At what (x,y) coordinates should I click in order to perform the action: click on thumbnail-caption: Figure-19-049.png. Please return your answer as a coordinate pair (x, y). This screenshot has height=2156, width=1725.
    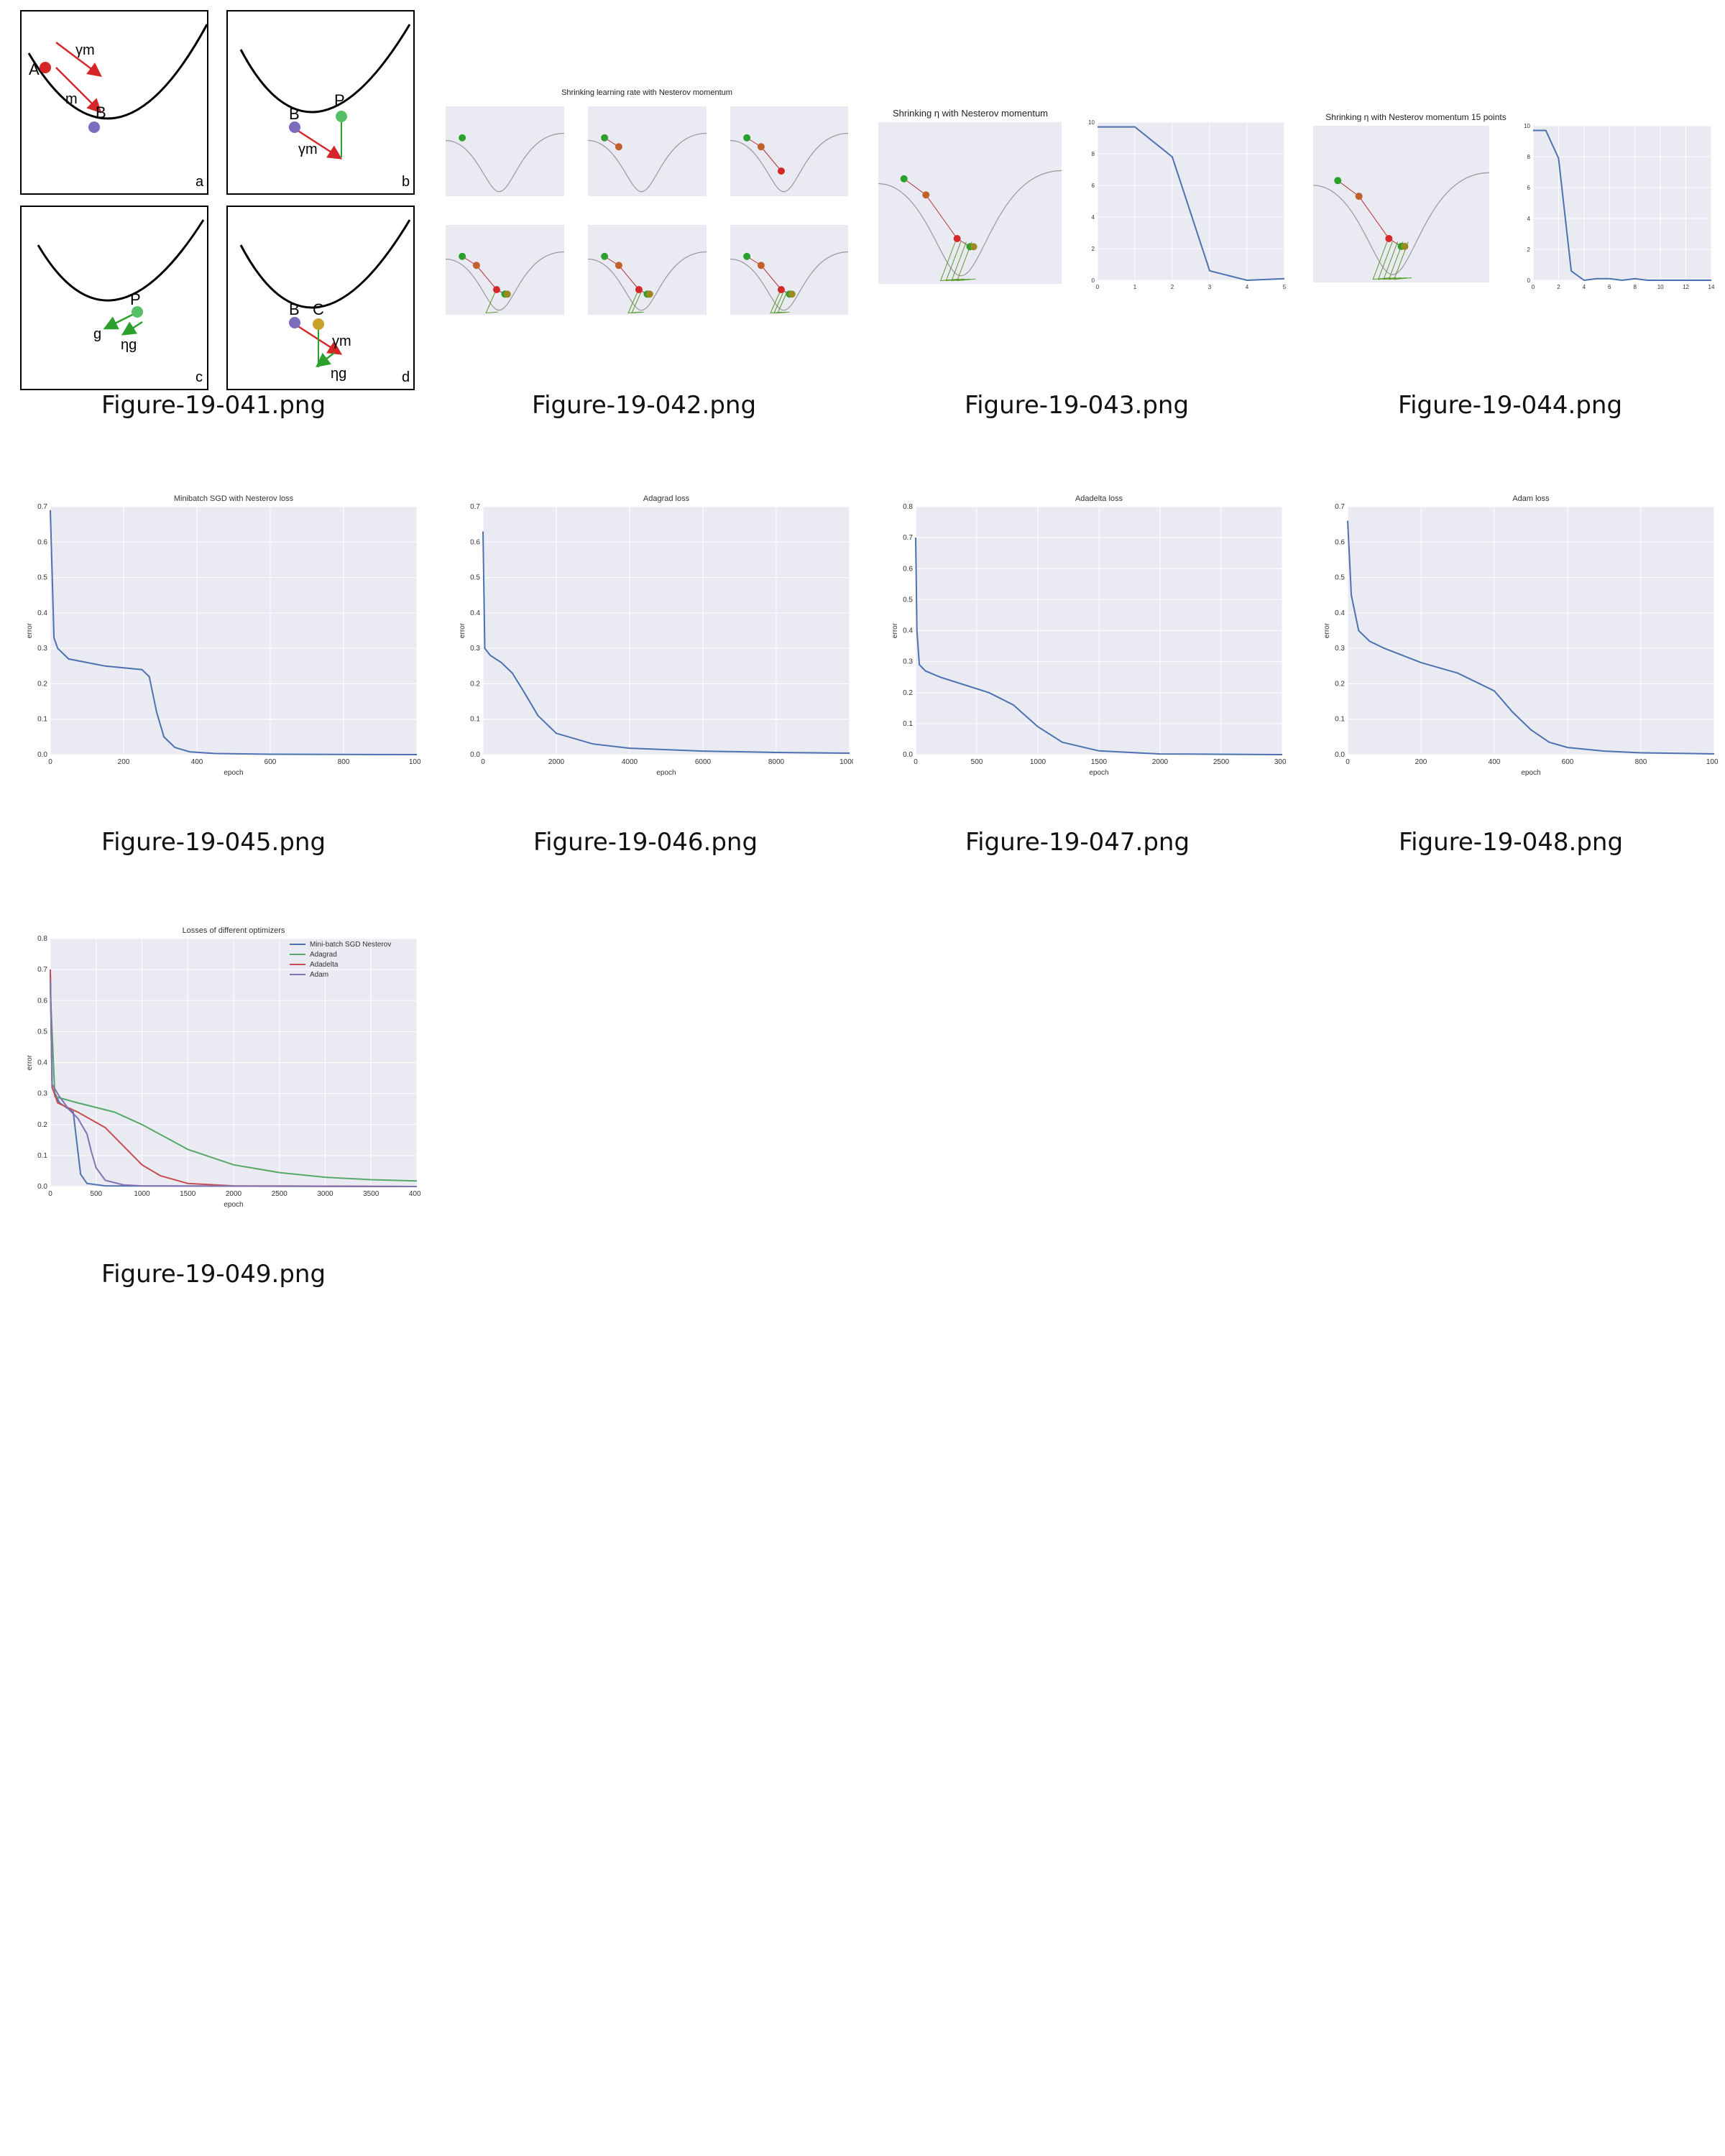
    Looking at the image, I should click on (213, 1274).